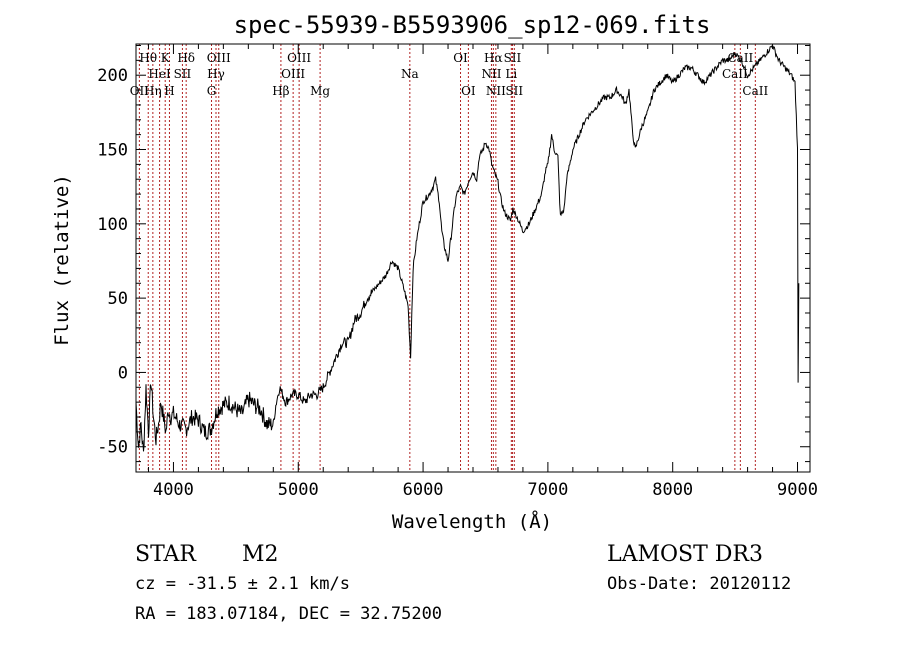  I want to click on spectral-line-label: HeI, so click(159, 74).